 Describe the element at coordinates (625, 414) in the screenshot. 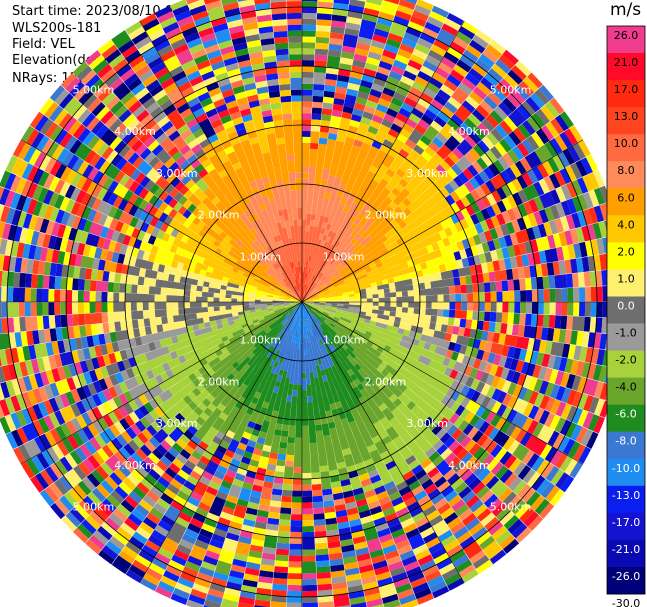

I see `colorbar-tick-label: -6.0` at that location.